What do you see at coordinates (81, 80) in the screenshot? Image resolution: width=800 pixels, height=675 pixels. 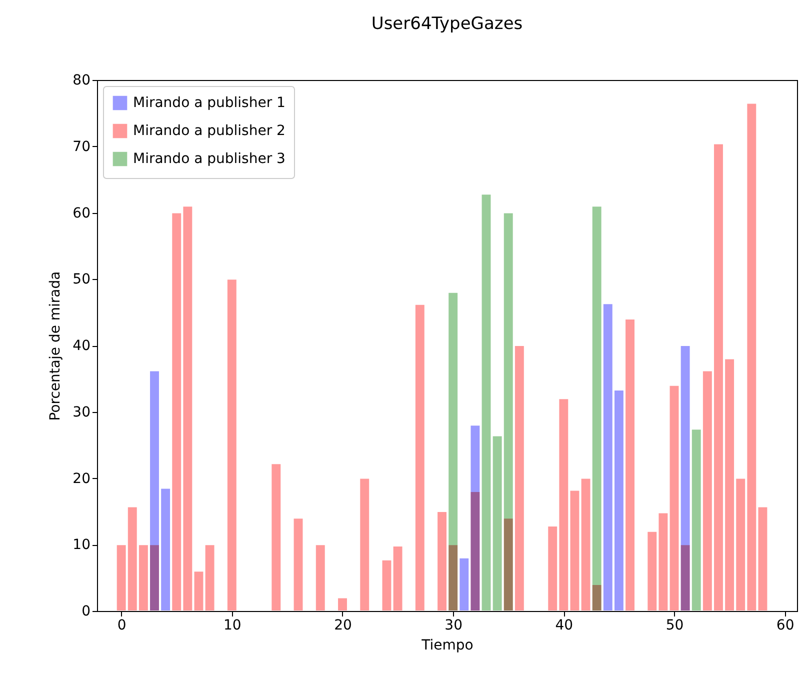 I see `y-tick-label: 80` at bounding box center [81, 80].